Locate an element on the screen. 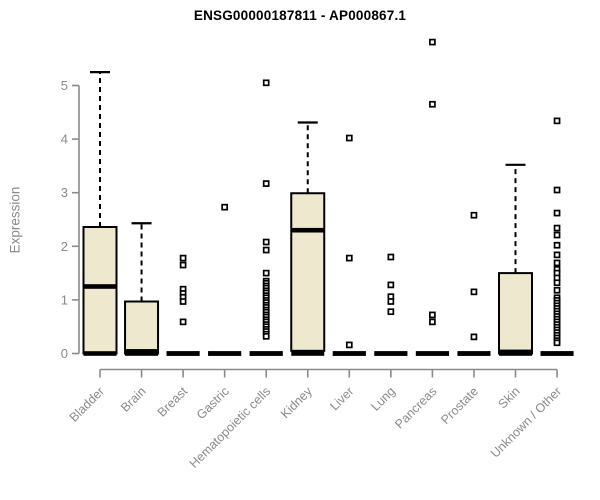 The height and width of the screenshot is (500, 600). box-prostate is located at coordinates (474, 283).